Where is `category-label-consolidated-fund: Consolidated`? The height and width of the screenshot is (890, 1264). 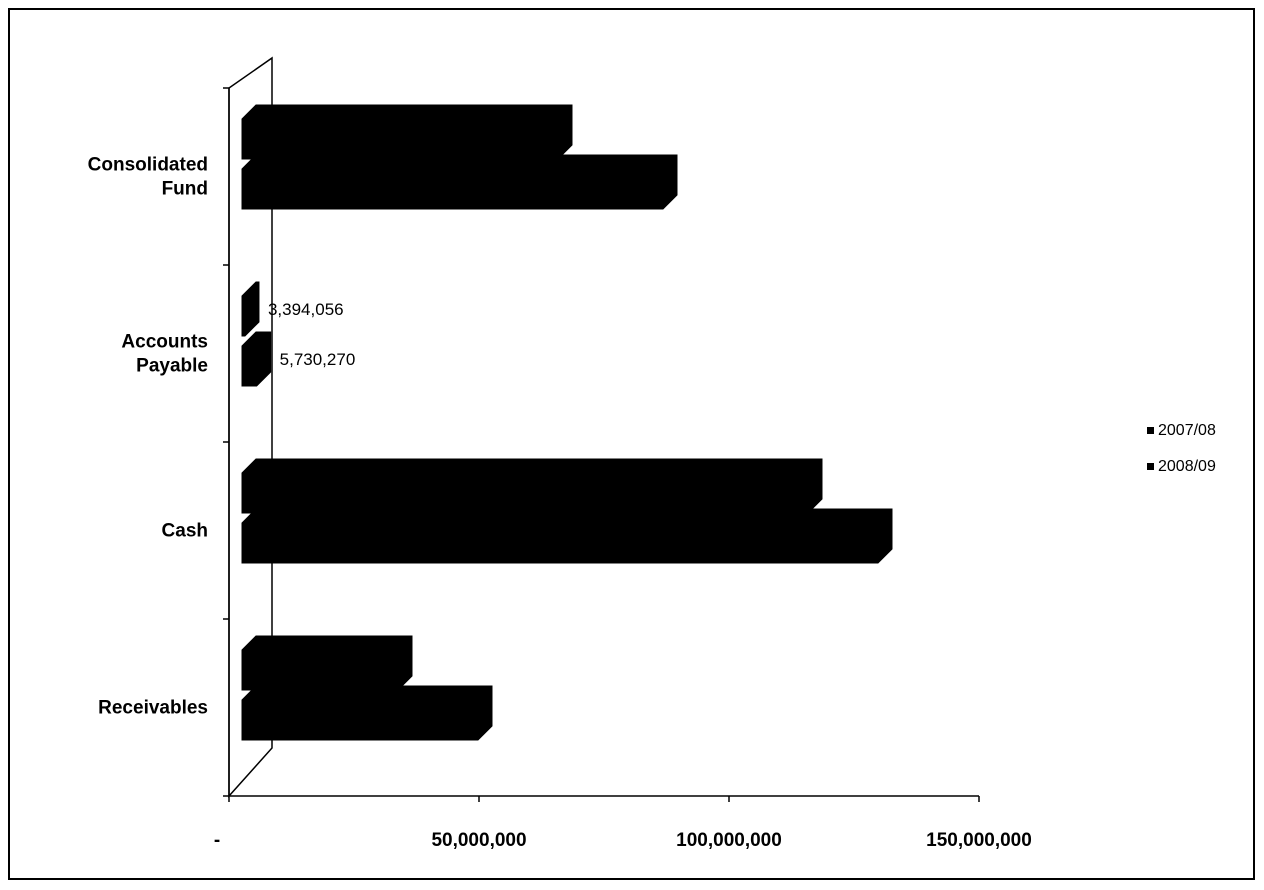
category-label-consolidated-fund: Consolidated is located at coordinates (148, 165).